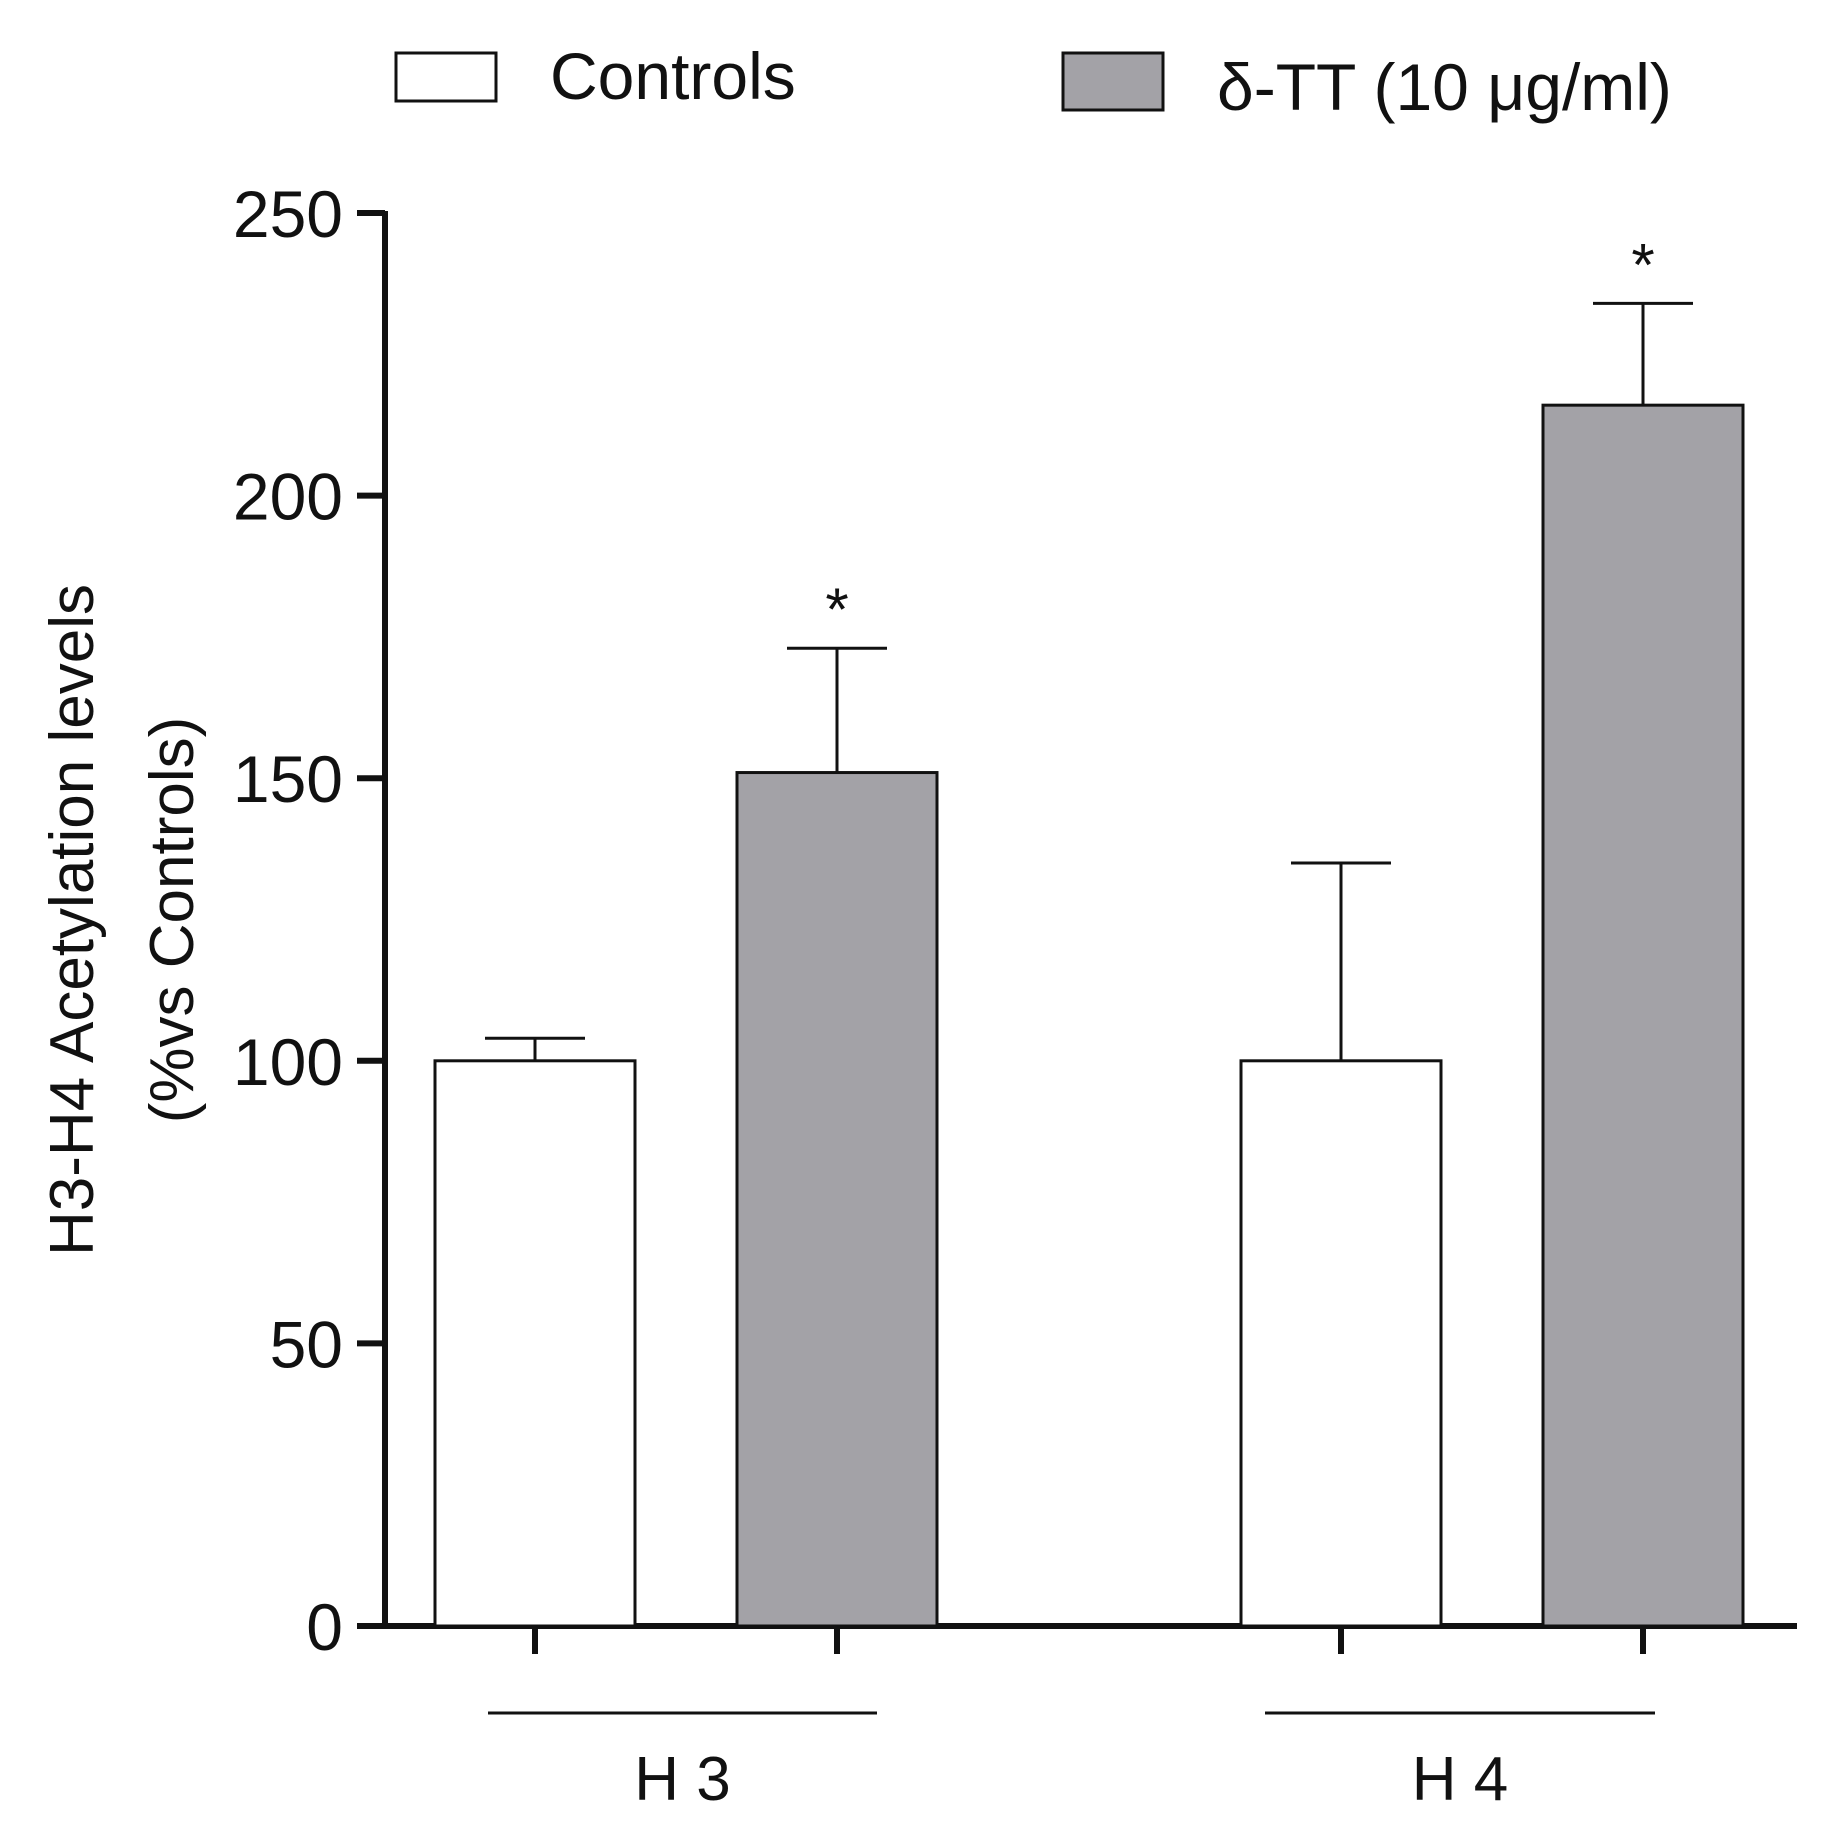 This screenshot has height=1832, width=1842. I want to click on legend-swatch-controls, so click(446, 77).